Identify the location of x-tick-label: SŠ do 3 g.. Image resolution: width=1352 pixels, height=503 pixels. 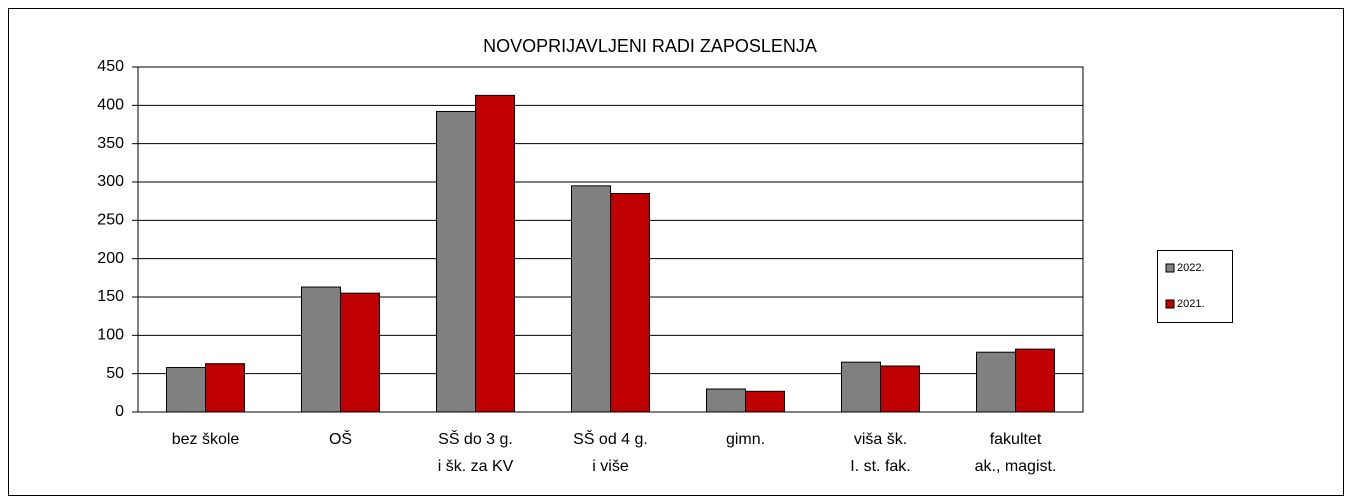
(475, 438).